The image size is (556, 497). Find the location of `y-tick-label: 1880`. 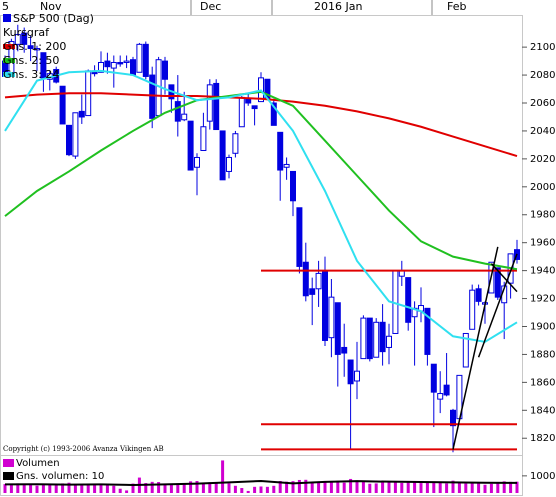

y-tick-label: 1880 is located at coordinates (542, 354).